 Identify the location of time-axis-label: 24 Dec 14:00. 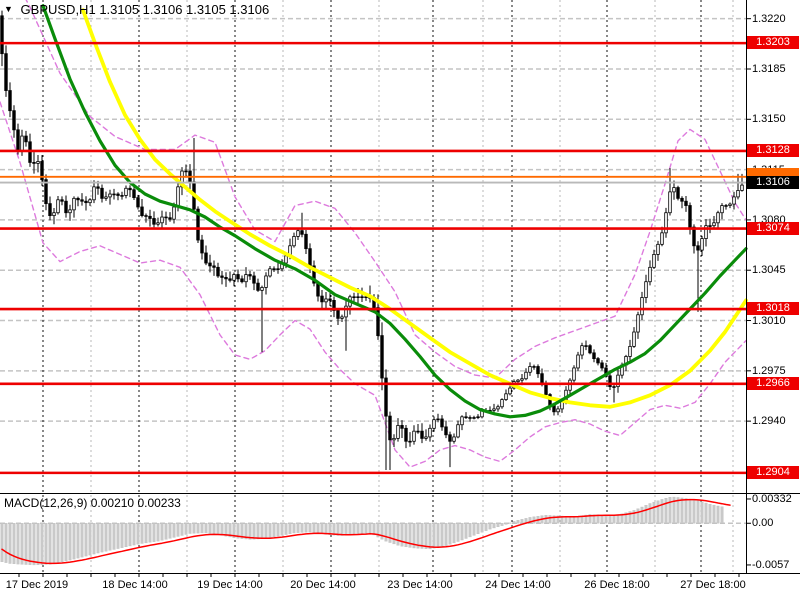
(518, 585).